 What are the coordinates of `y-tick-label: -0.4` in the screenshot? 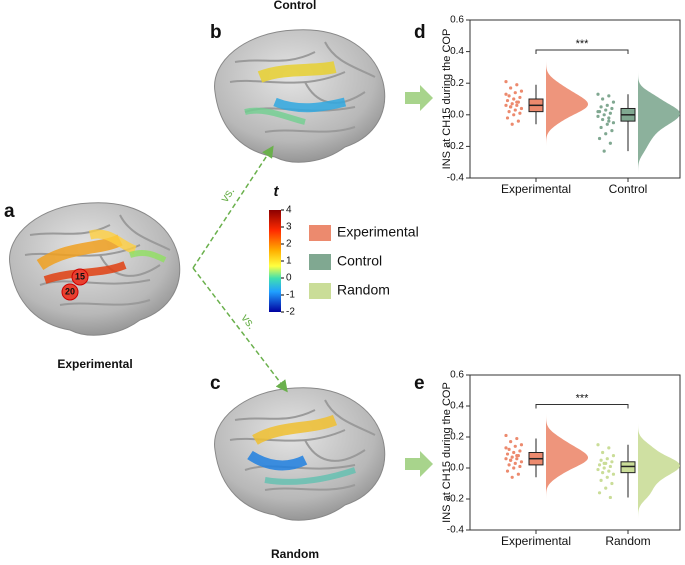 It's located at (456, 178).